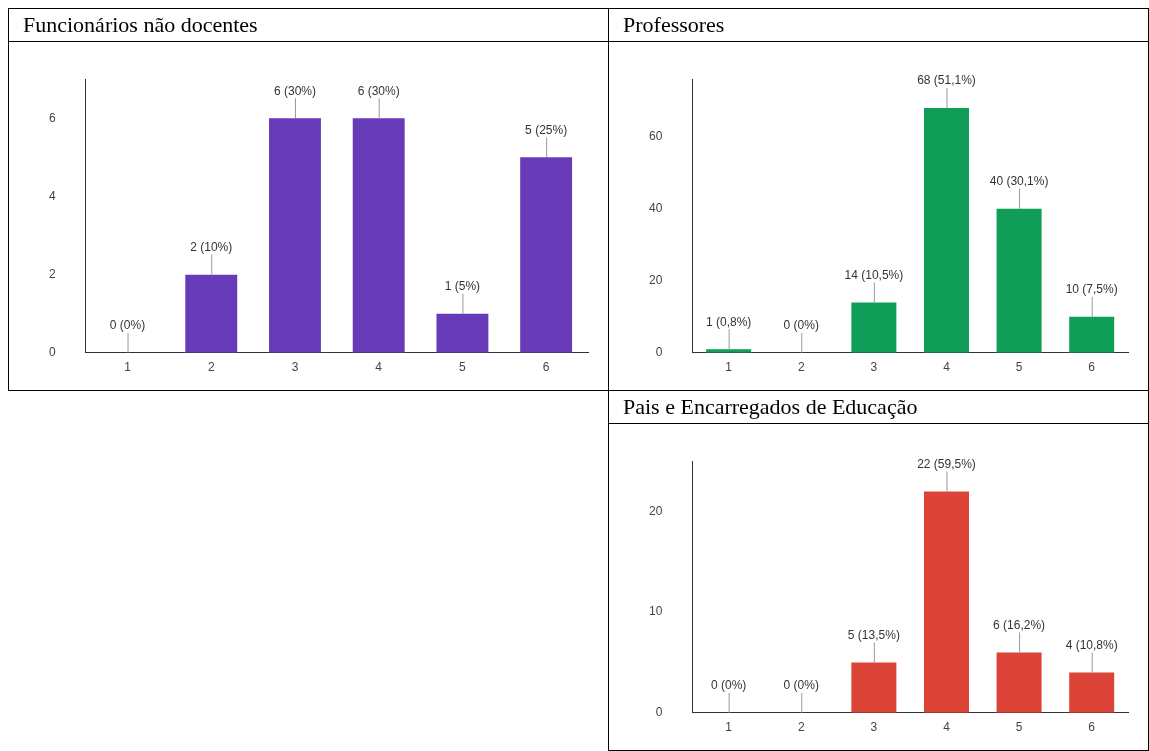  I want to click on data-label: 22 (59,5%), so click(946, 463).